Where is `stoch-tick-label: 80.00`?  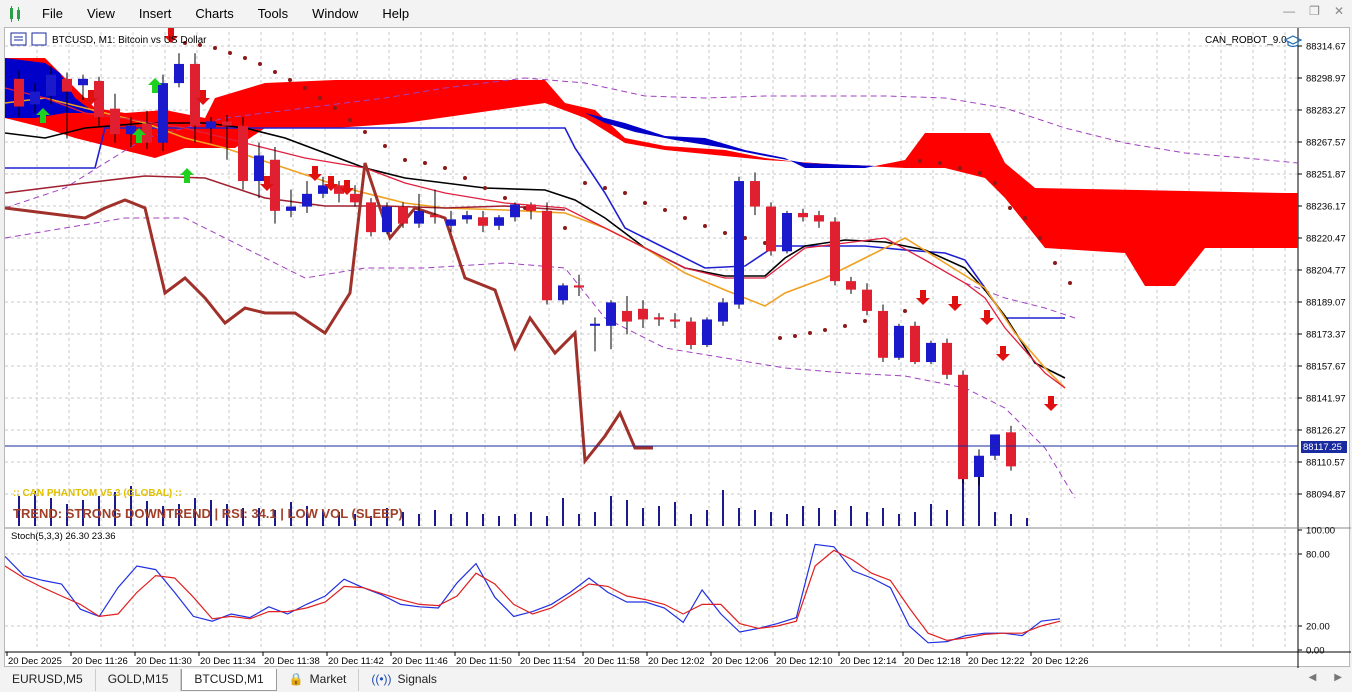 stoch-tick-label: 80.00 is located at coordinates (1318, 555).